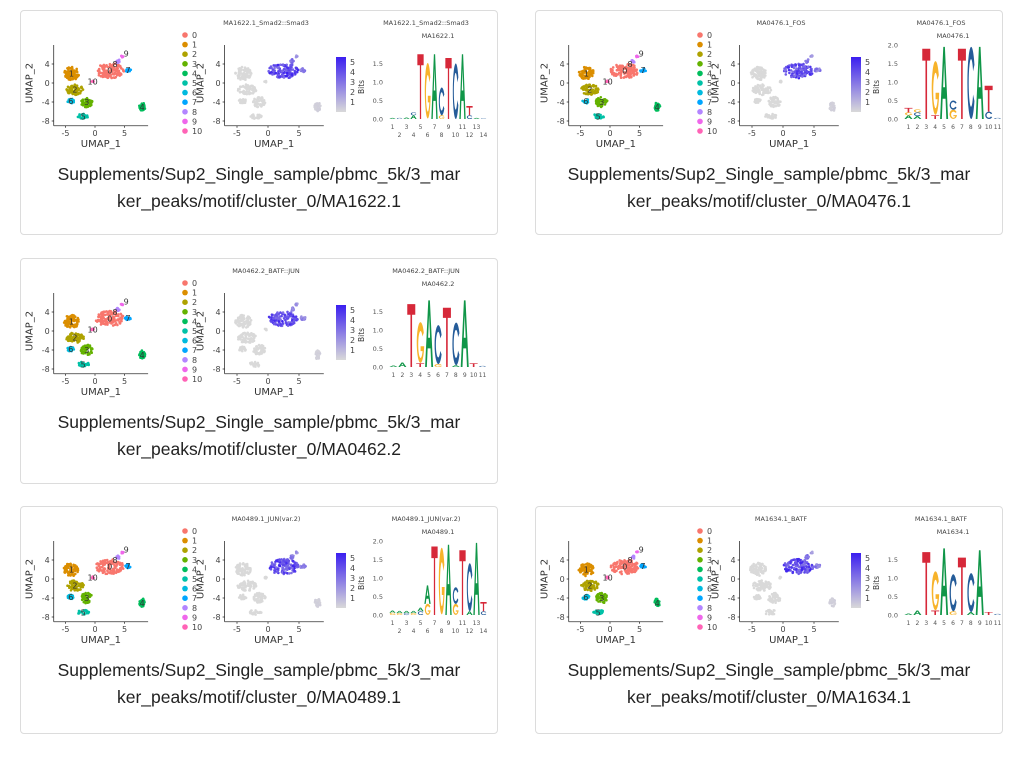 This screenshot has height=758, width=1024. I want to click on cluster-1-points, so click(71, 321).